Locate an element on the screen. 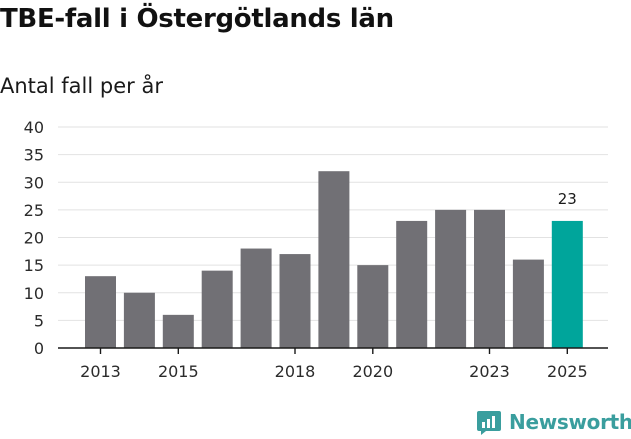 The image size is (631, 439). chart-title: TBE-fall i Östergötlands län is located at coordinates (197, 19).